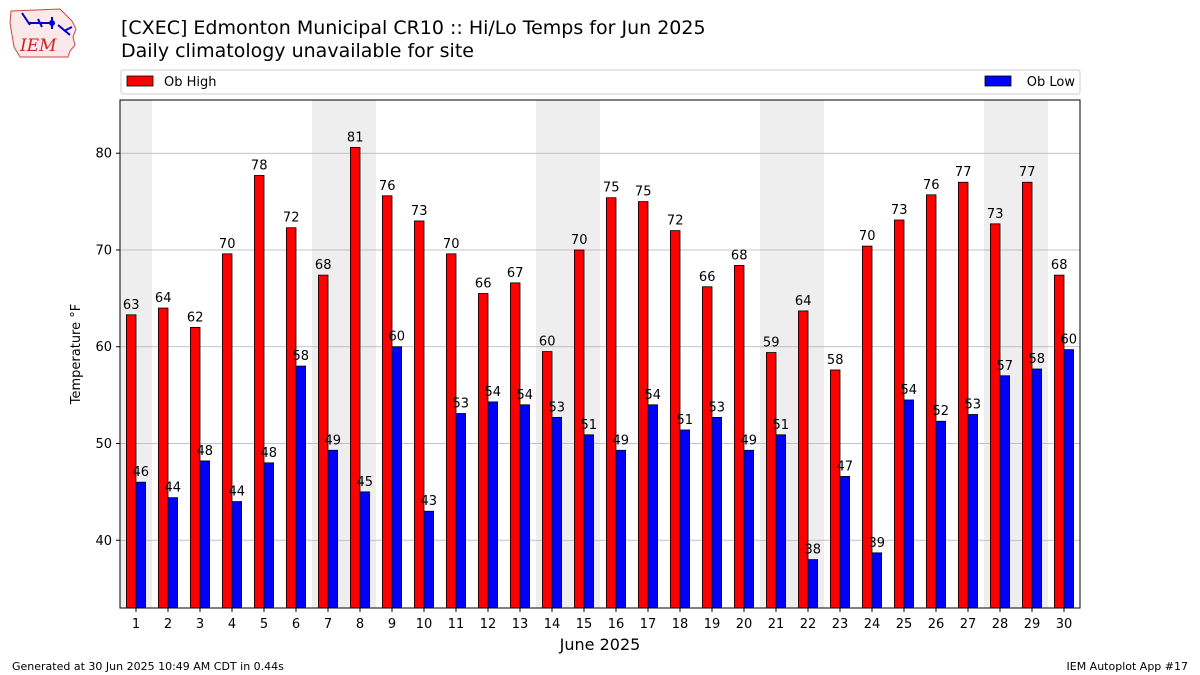 The height and width of the screenshot is (675, 1200). What do you see at coordinates (232, 624) in the screenshot?
I see `x-tick-label: 4` at bounding box center [232, 624].